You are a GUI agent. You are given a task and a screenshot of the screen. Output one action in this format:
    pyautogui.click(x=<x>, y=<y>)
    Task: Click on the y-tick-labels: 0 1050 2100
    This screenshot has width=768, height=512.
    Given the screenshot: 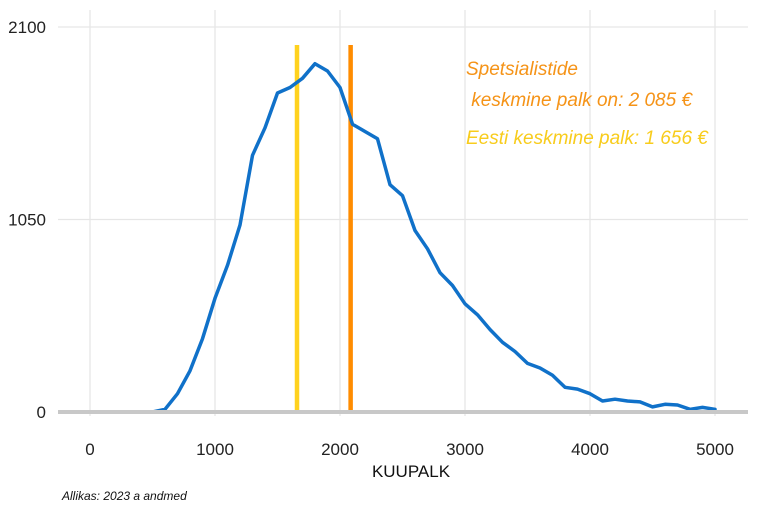 What is the action you would take?
    pyautogui.click(x=27, y=220)
    